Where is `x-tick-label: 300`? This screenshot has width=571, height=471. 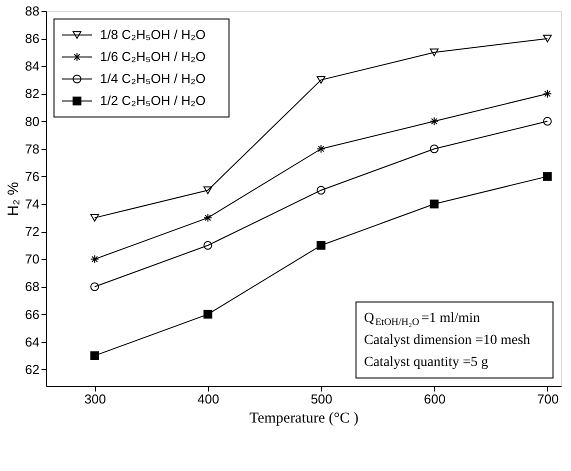
x-tick-label: 300 is located at coordinates (95, 399).